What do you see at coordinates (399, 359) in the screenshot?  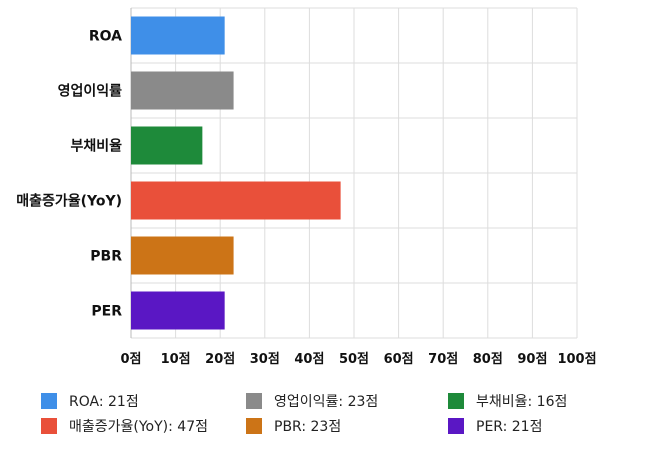 I see `x-tick-label: 60점` at bounding box center [399, 359].